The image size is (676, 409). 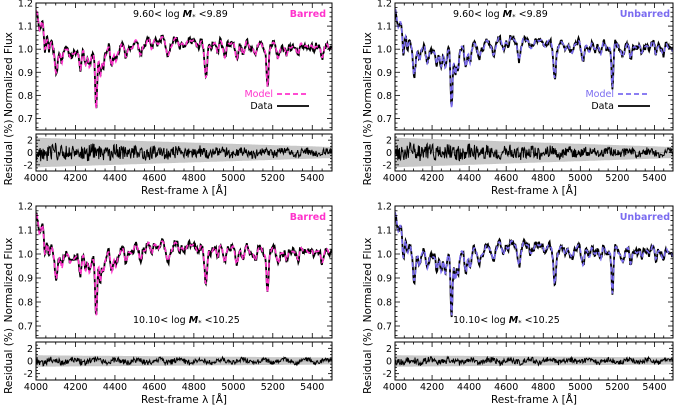 What do you see at coordinates (537, 14) in the screenshot?
I see `mass-hi: 9.89` at bounding box center [537, 14].